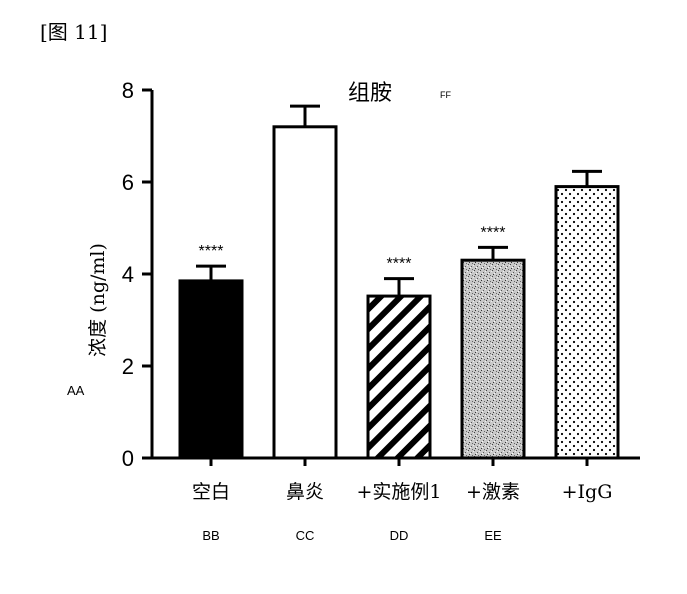 This screenshot has width=687, height=594. Describe the element at coordinates (128, 90) in the screenshot. I see `y-tick-label: 8` at that location.